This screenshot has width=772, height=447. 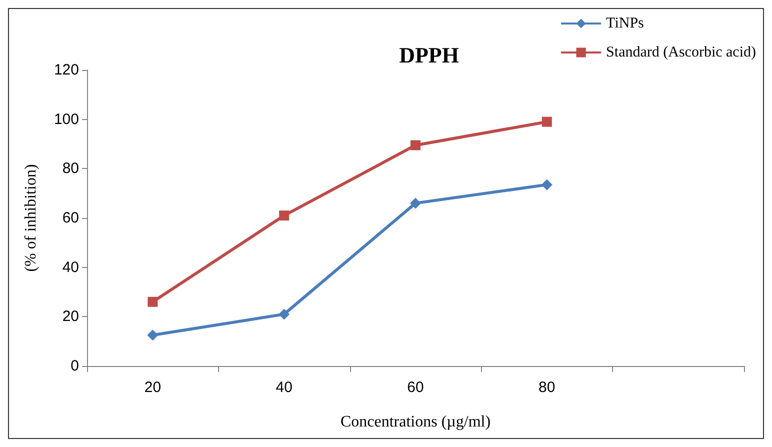 I want to click on y-tick-label: 60, so click(x=70, y=218).